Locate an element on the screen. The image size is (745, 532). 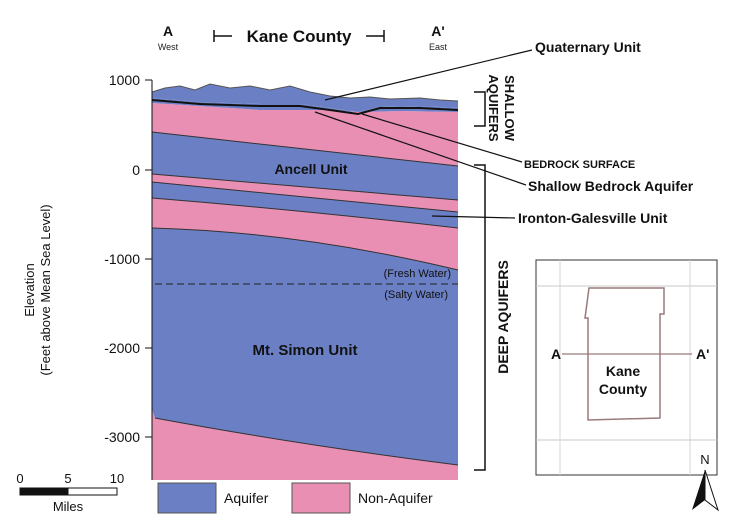
point-a-label: A is located at coordinates (168, 31).